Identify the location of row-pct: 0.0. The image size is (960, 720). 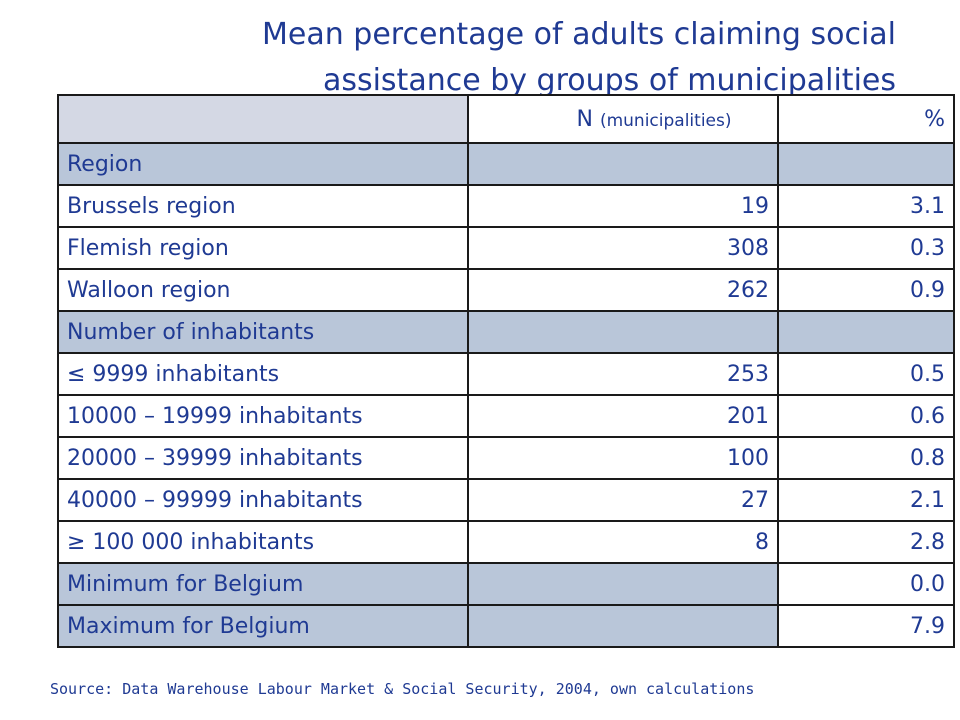
(866, 584).